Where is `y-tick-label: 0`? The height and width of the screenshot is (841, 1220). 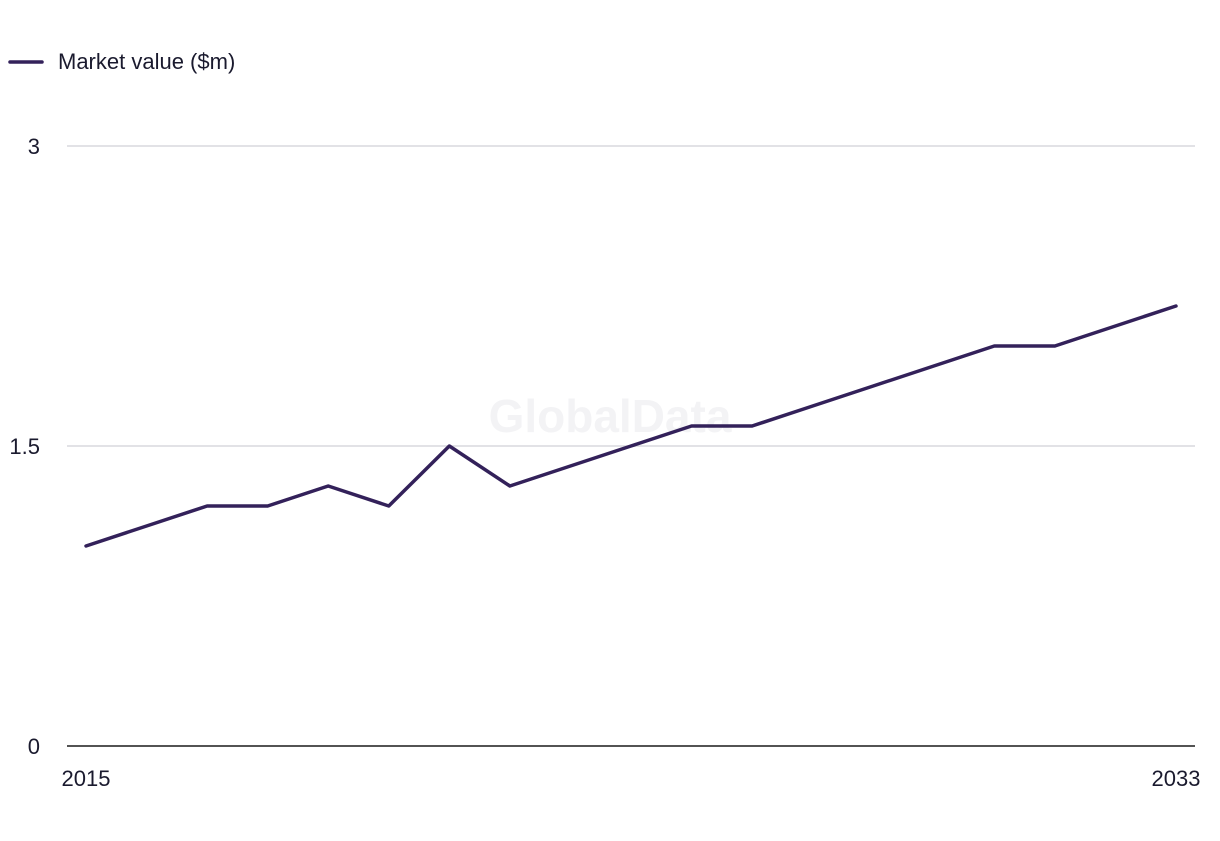
y-tick-label: 0 is located at coordinates (34, 746).